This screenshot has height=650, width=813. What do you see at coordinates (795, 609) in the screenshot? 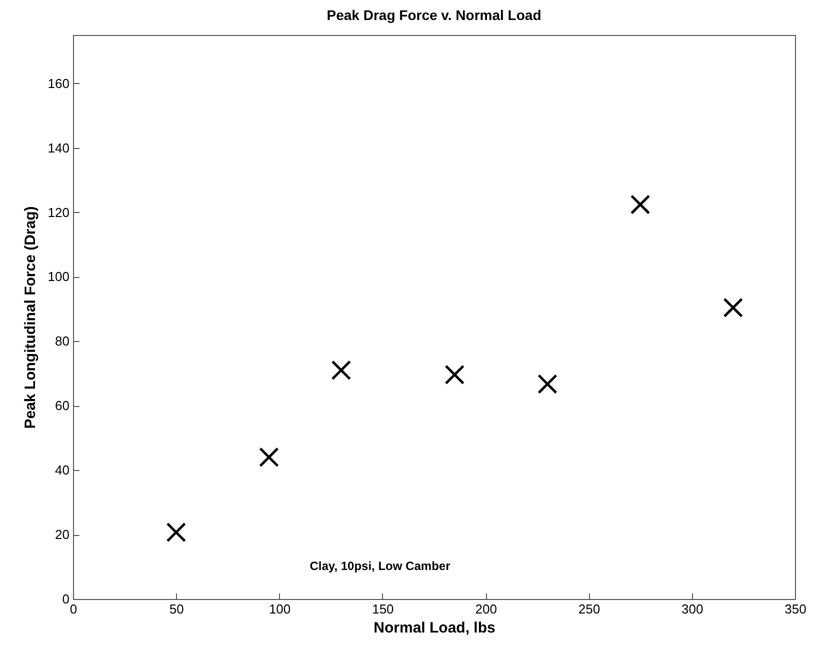
I see `x-tick-label: 350` at bounding box center [795, 609].